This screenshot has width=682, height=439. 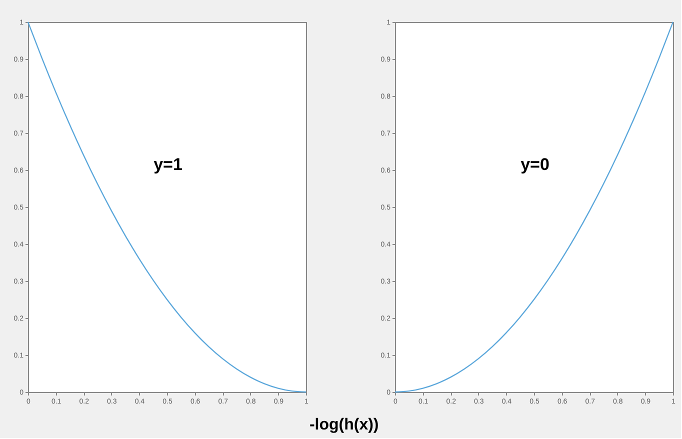 What do you see at coordinates (168, 164) in the screenshot?
I see `annotation: y=1` at bounding box center [168, 164].